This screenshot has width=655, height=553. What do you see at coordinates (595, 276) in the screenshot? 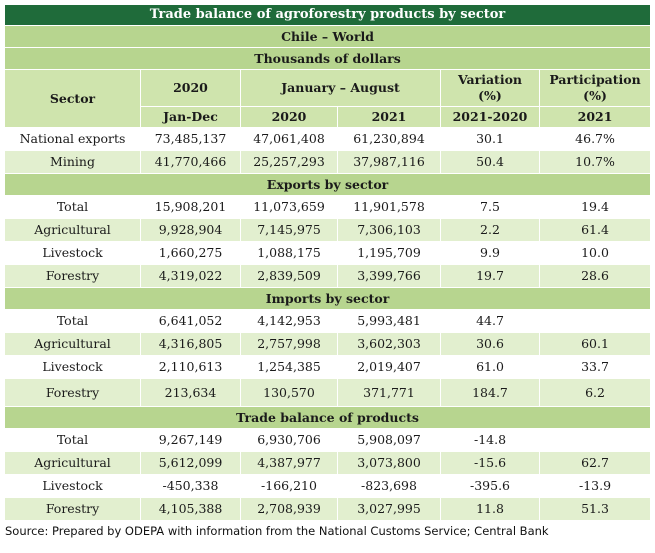
I see `cell-participation: 28.6` at bounding box center [595, 276].